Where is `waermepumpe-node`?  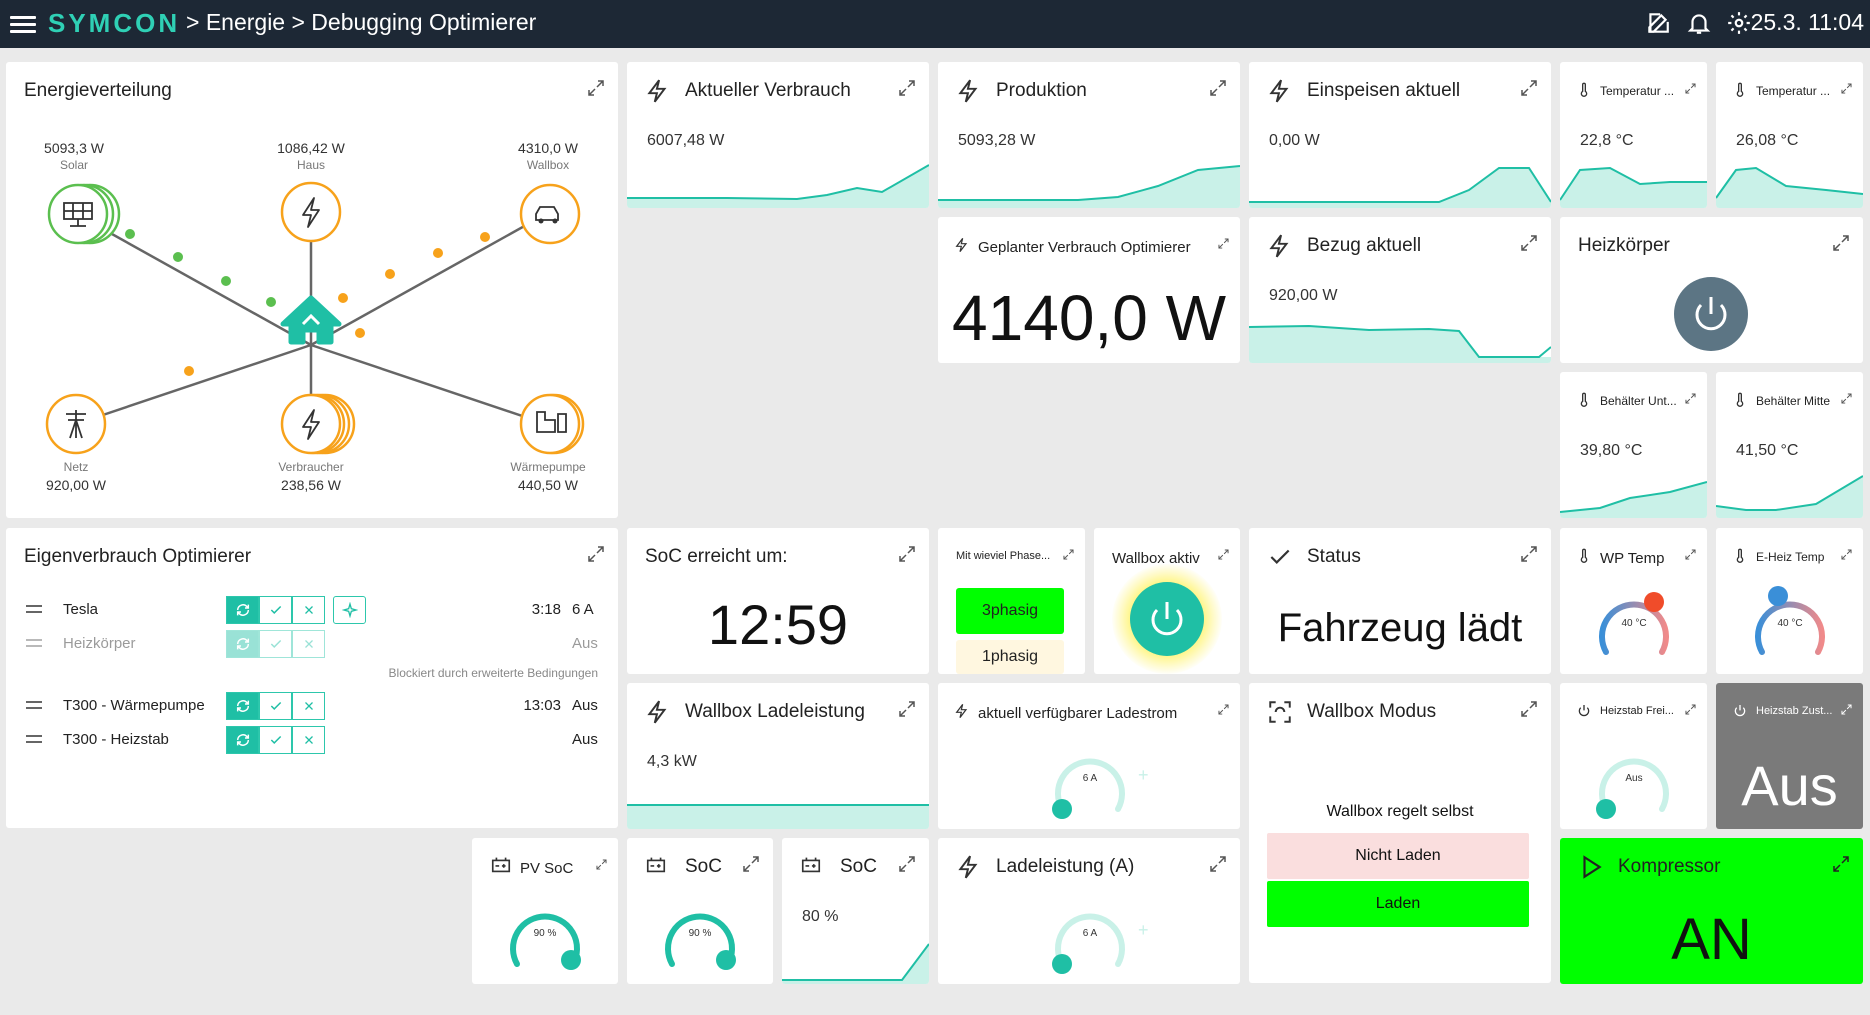 waermepumpe-node is located at coordinates (552, 424).